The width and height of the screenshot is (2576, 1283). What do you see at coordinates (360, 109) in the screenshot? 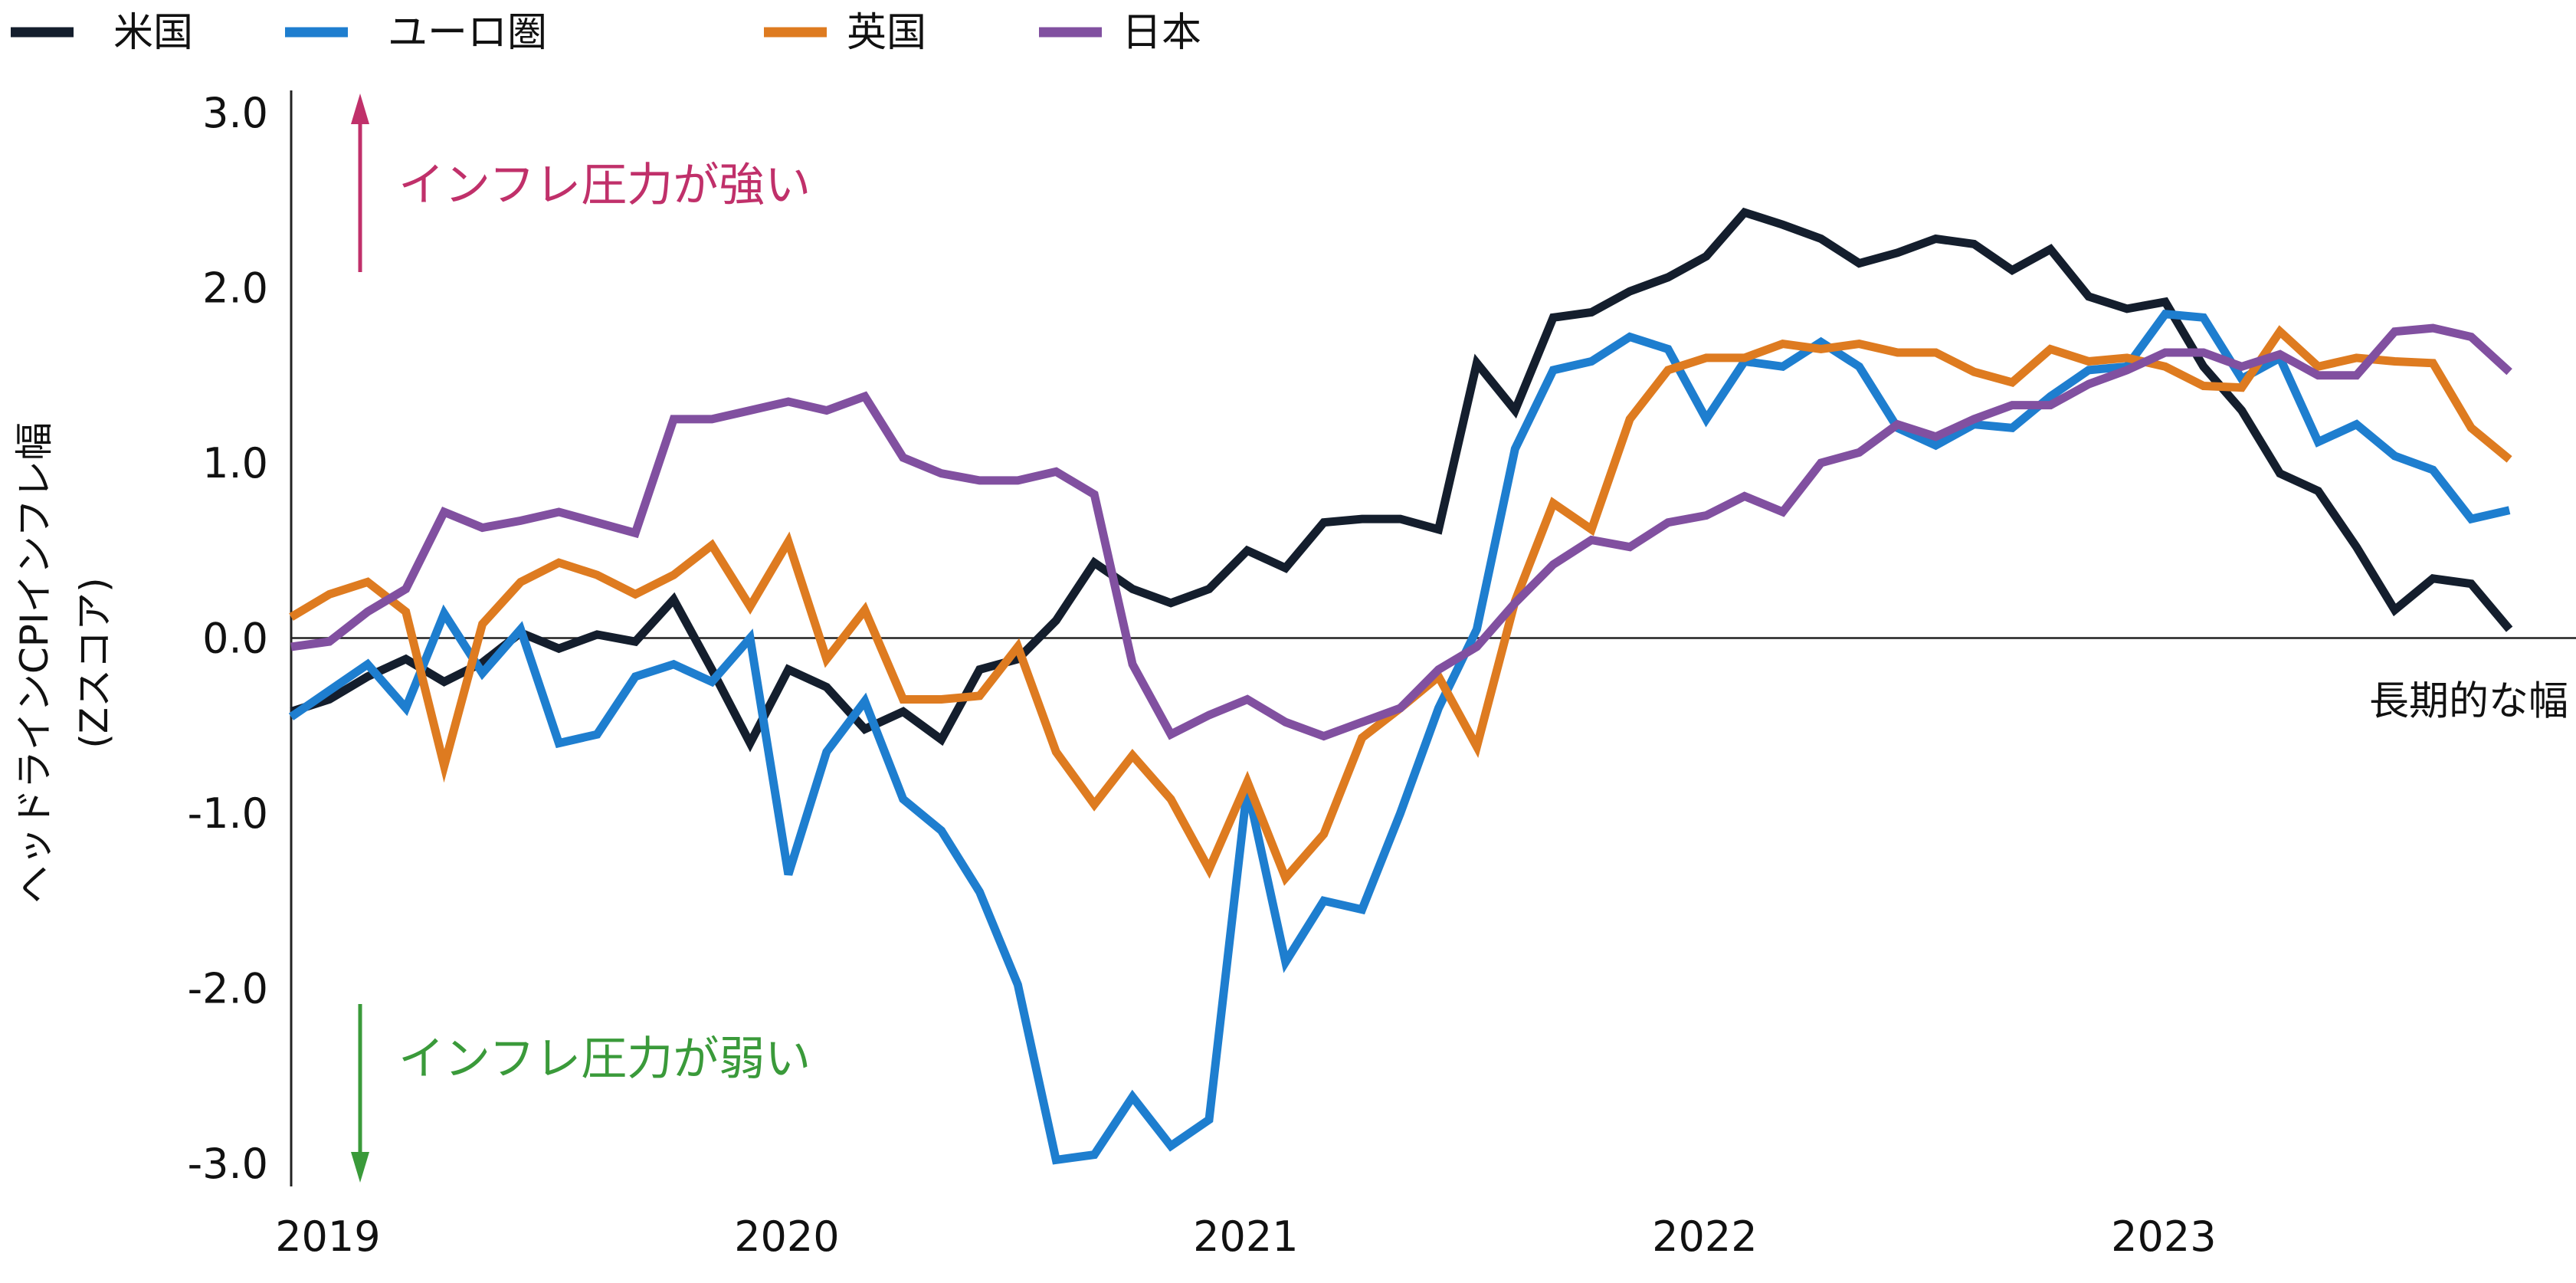
I see `arrow-up-head` at bounding box center [360, 109].